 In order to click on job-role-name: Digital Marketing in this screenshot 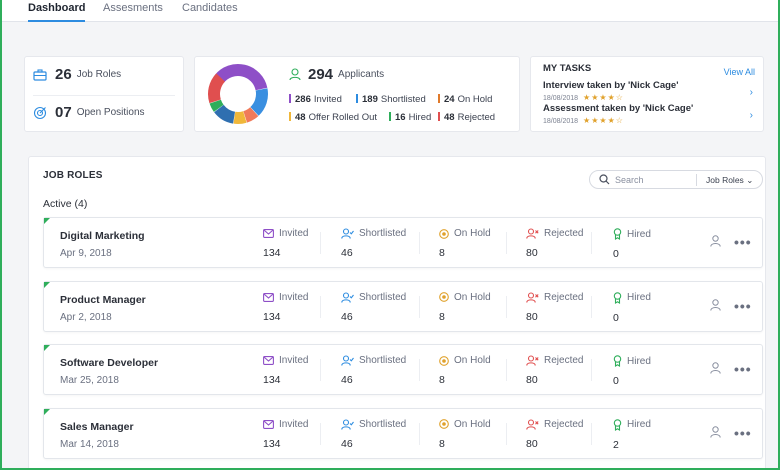, I will do `click(102, 236)`.